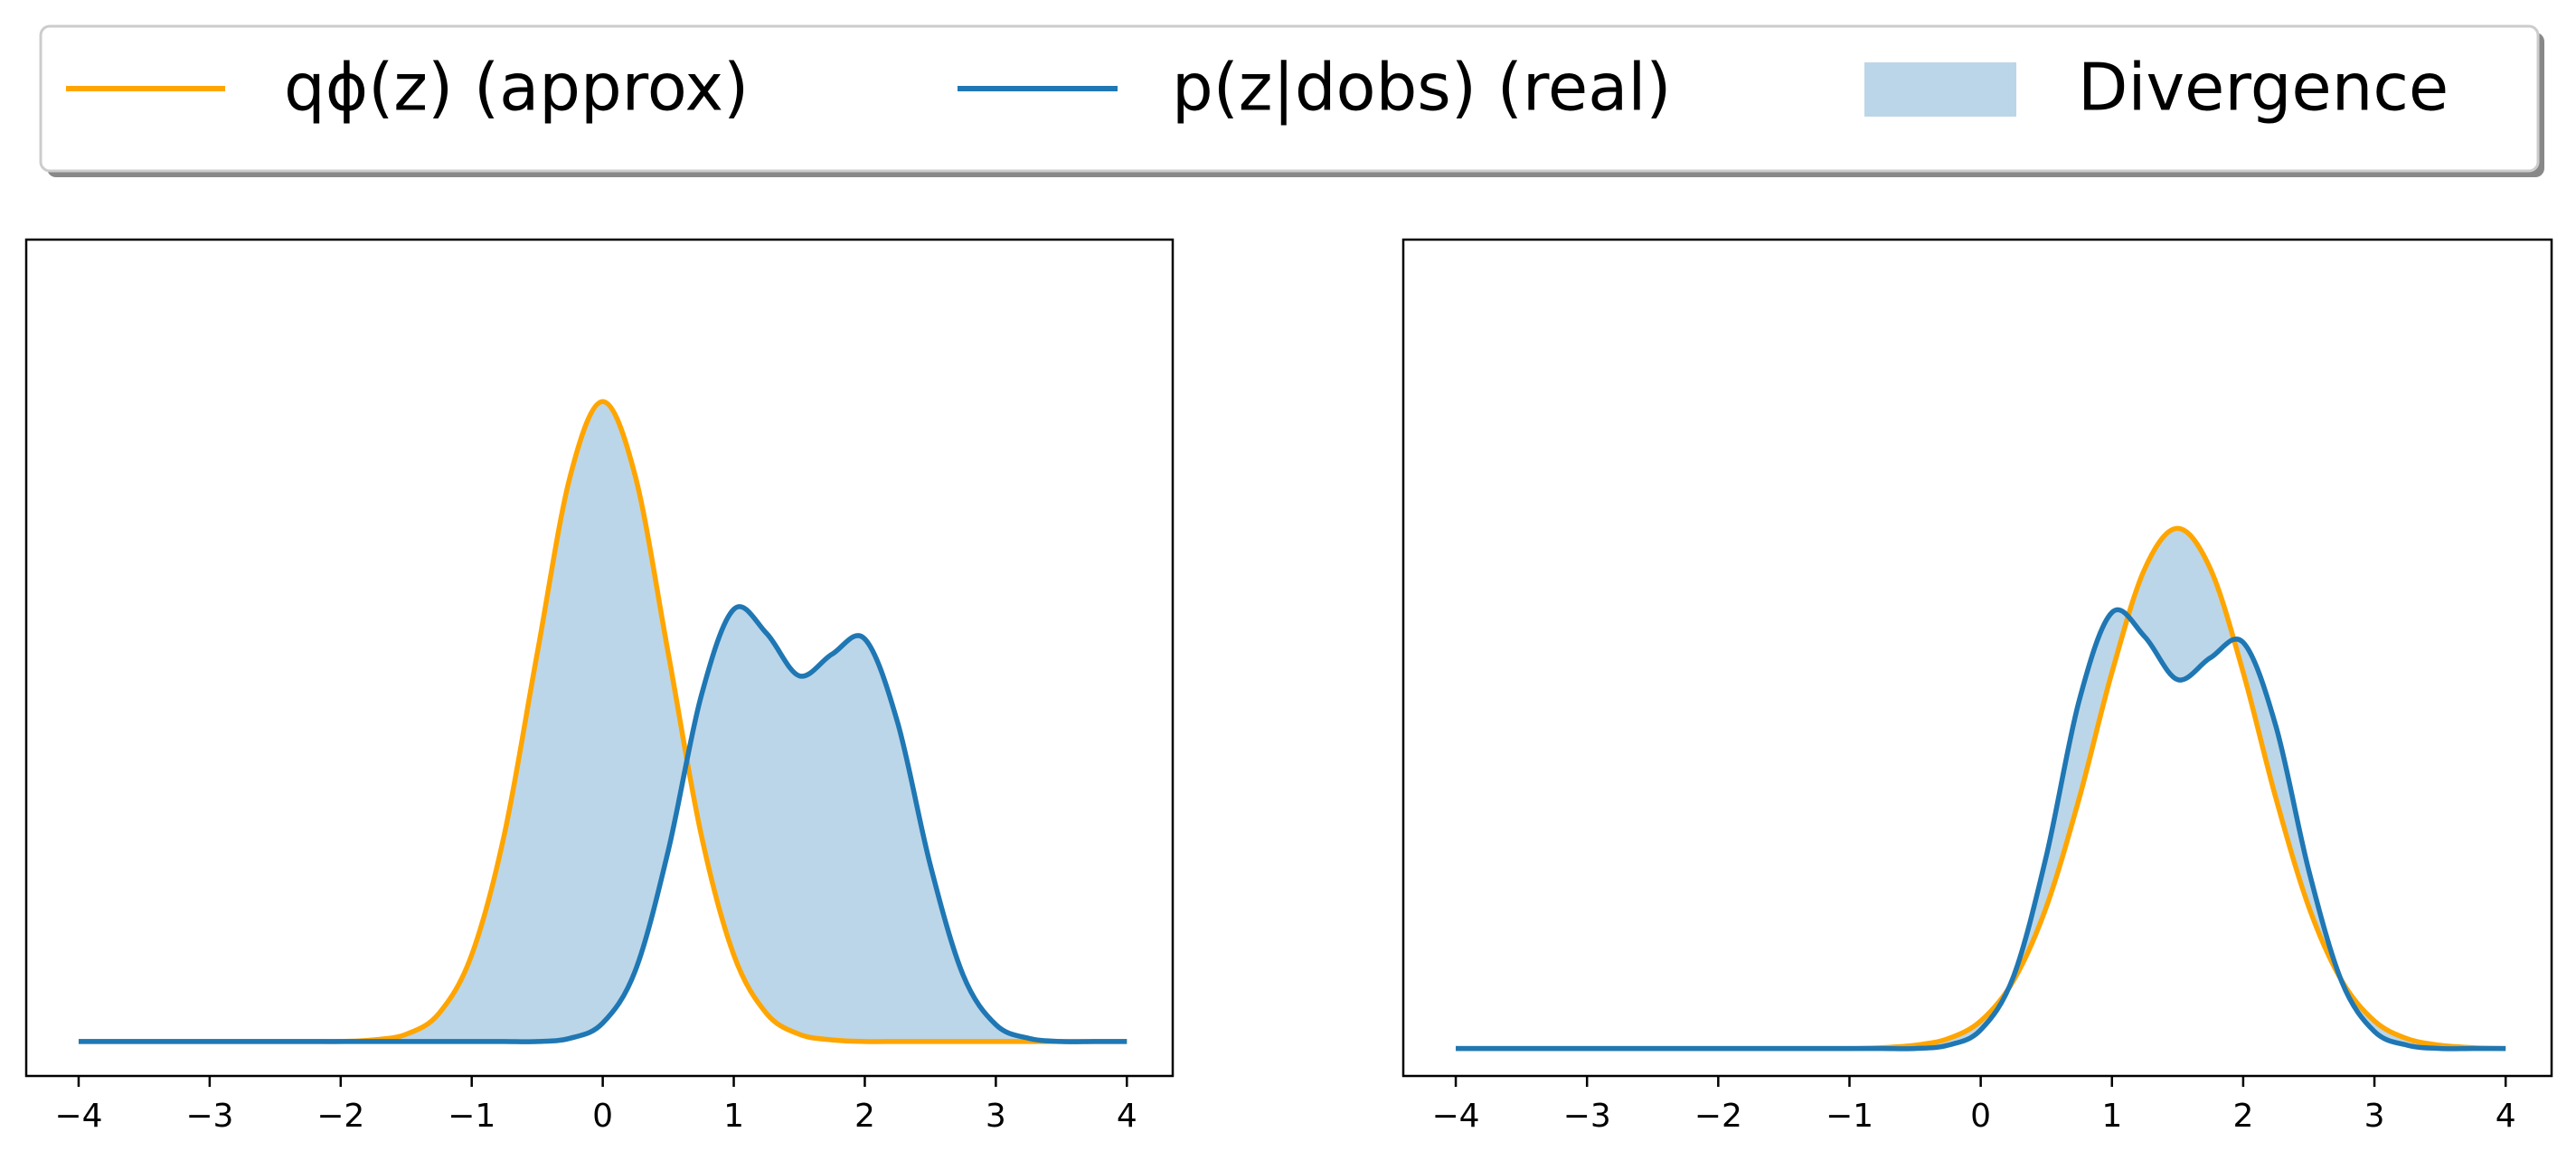 The height and width of the screenshot is (1170, 2576). I want to click on legend-label: qϕ(z) (approx), so click(516, 88).